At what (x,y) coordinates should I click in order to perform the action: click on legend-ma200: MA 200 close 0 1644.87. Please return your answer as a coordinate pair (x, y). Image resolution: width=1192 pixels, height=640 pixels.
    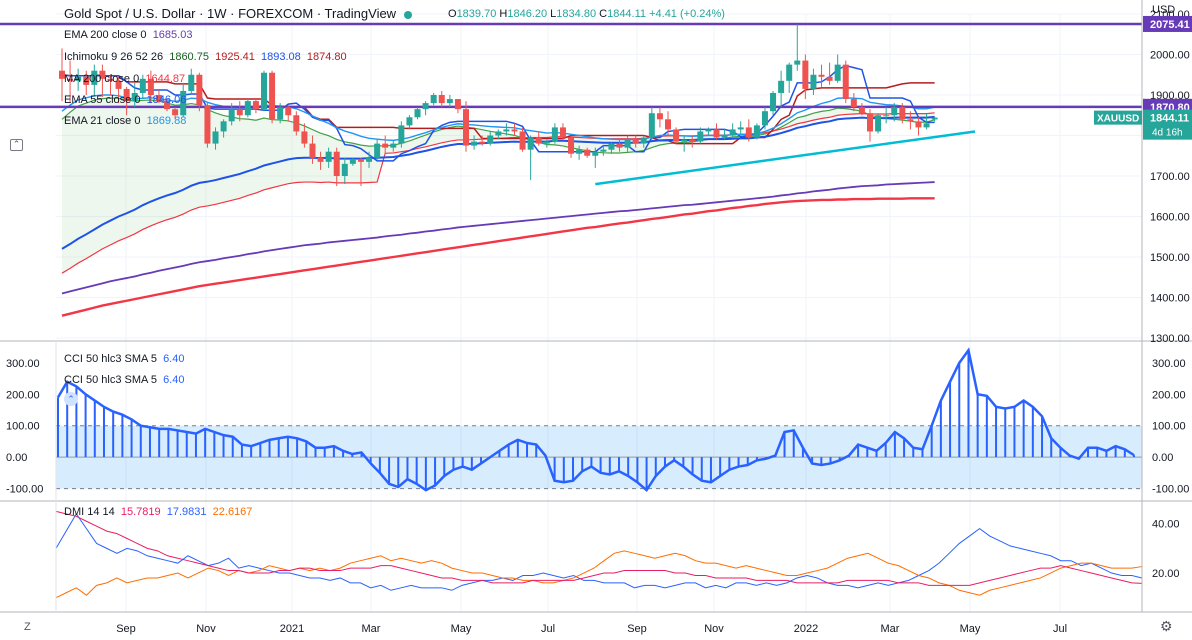
    Looking at the image, I should click on (124, 79).